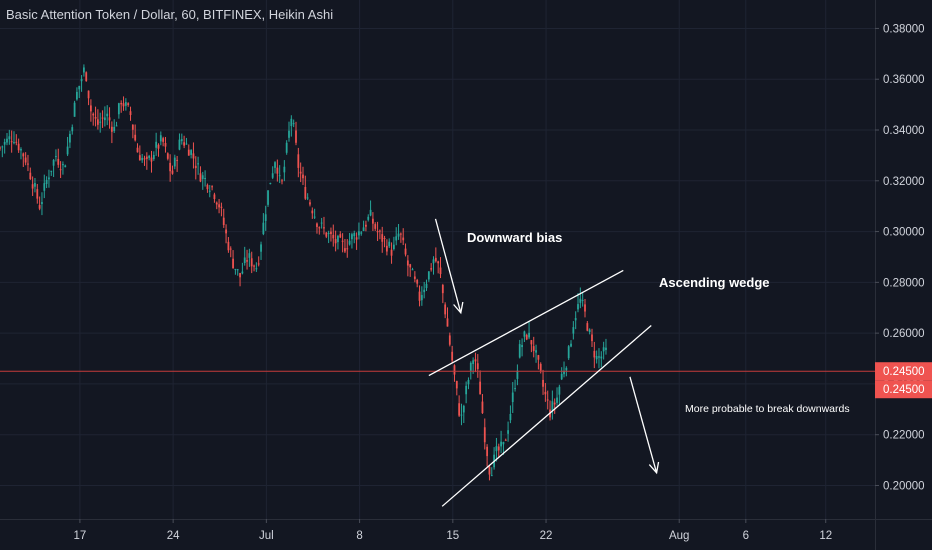 The width and height of the screenshot is (932, 550). I want to click on x-tick-label: 24, so click(173, 536).